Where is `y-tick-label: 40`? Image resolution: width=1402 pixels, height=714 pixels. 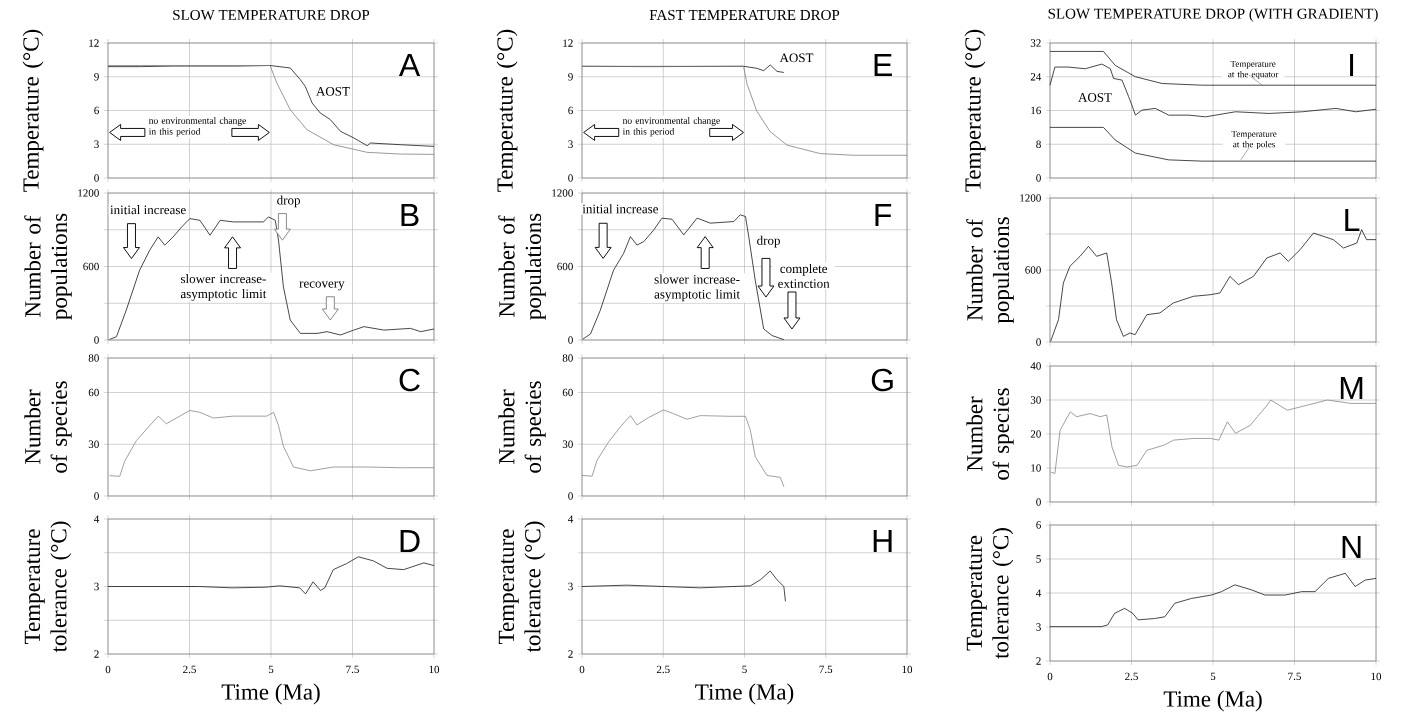
y-tick-label: 40 is located at coordinates (1035, 366).